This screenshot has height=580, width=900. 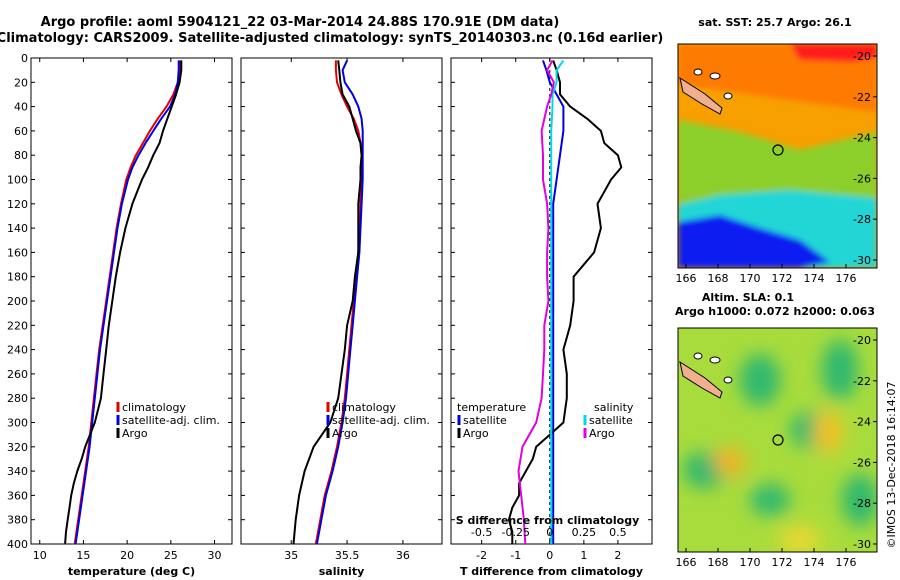 I want to click on x-tick-label: -2, so click(x=481, y=555).